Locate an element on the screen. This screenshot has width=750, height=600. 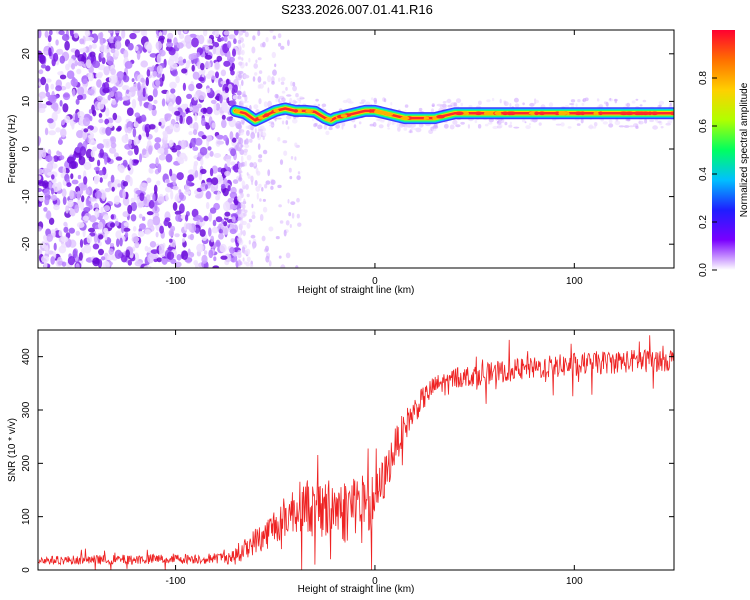
colorbar-tick-label: 0.0 is located at coordinates (703, 270).